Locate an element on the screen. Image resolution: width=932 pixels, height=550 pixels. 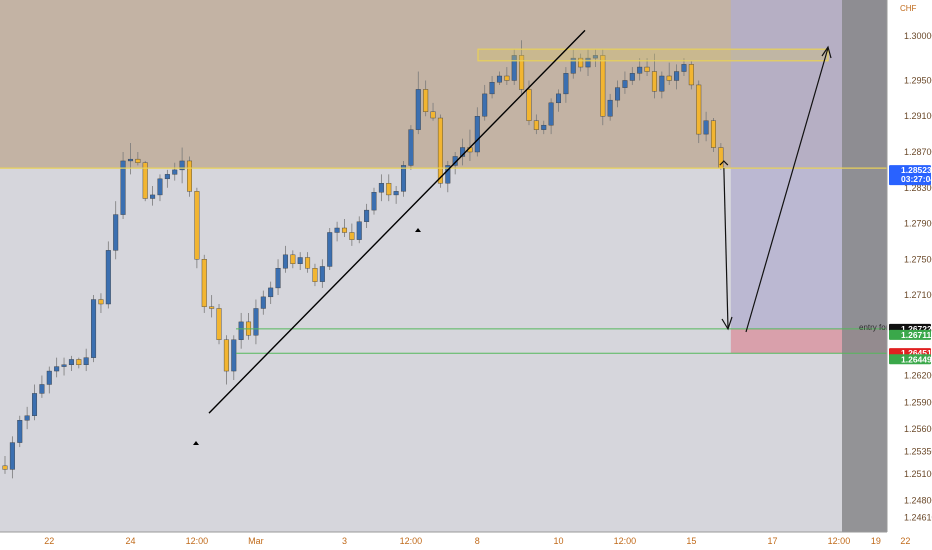
y-tick-label: 1.27900 is located at coordinates (918, 224).